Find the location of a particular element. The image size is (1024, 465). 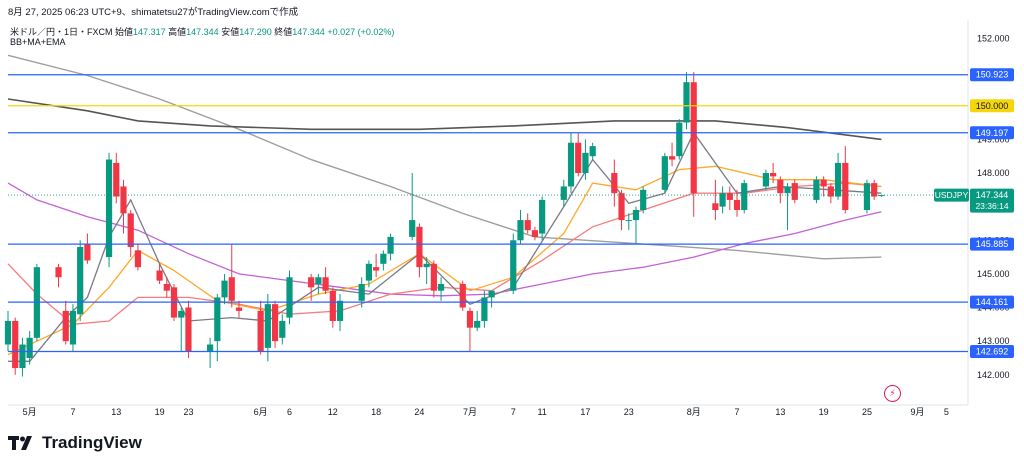

level-price-tag: 150.000 is located at coordinates (992, 106).